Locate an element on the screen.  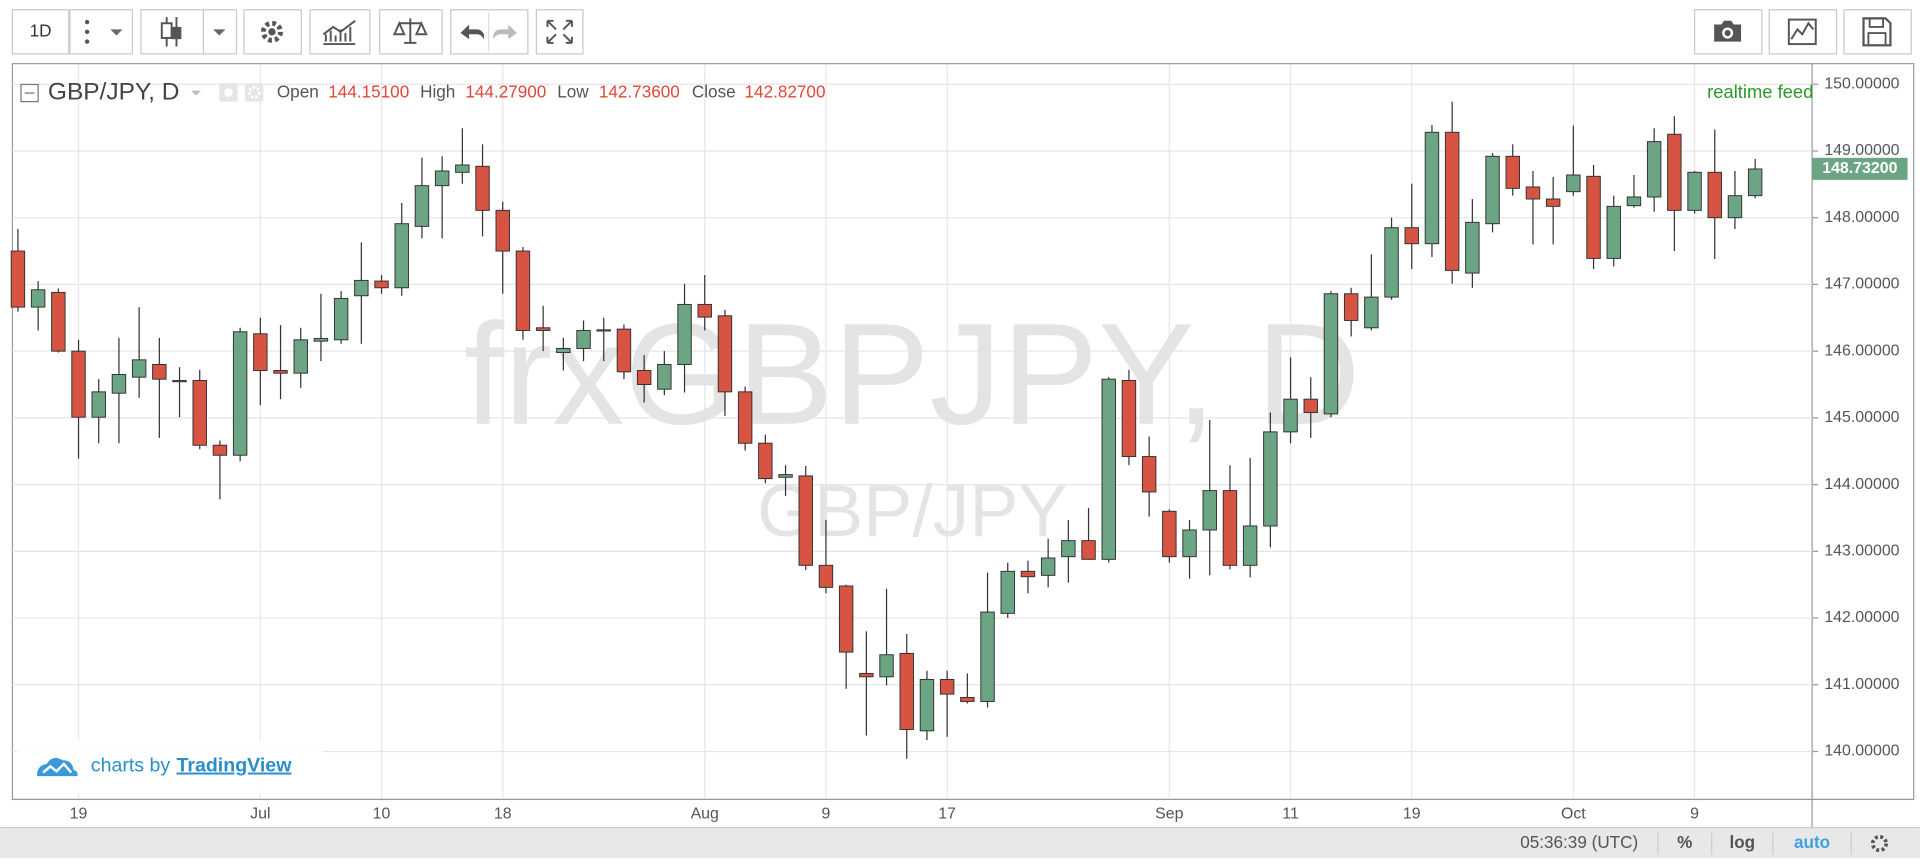
toolbar: 1D is located at coordinates (961, 32).